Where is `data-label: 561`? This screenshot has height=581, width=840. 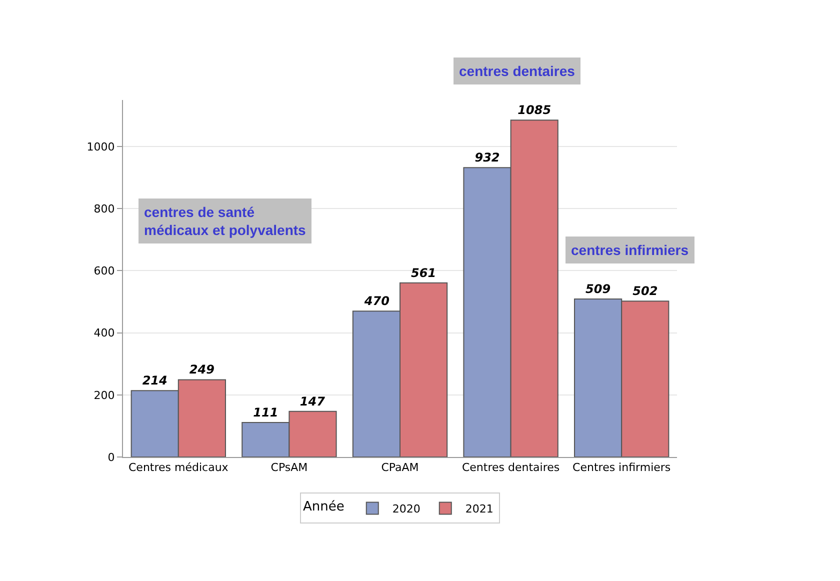 data-label: 561 is located at coordinates (423, 273).